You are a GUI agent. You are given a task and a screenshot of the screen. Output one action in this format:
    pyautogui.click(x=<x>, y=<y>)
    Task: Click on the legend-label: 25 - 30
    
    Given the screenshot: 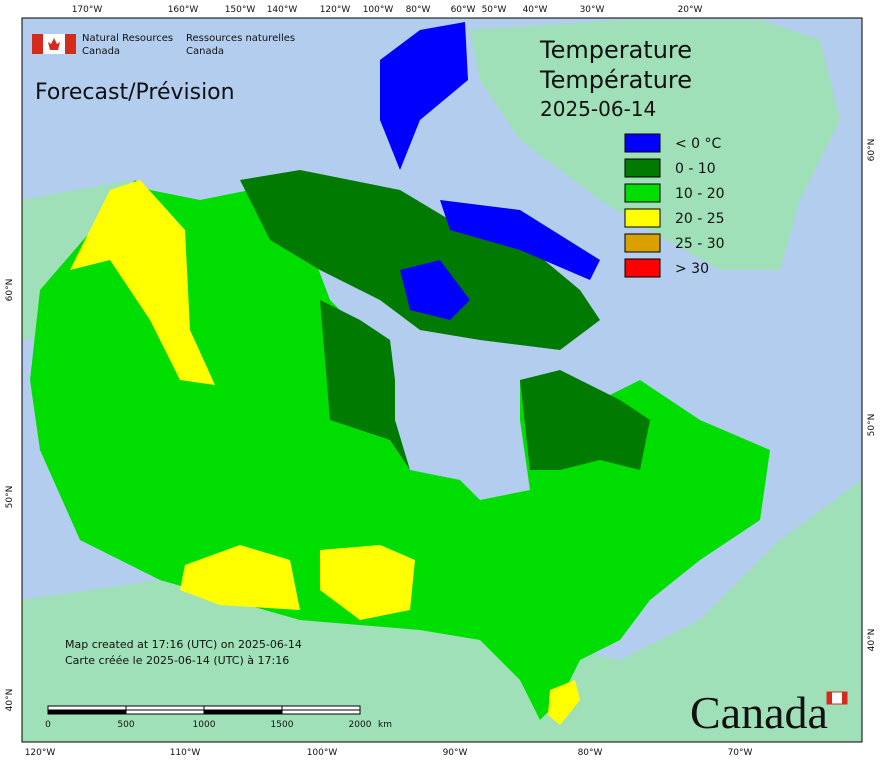 What is the action you would take?
    pyautogui.click(x=700, y=244)
    